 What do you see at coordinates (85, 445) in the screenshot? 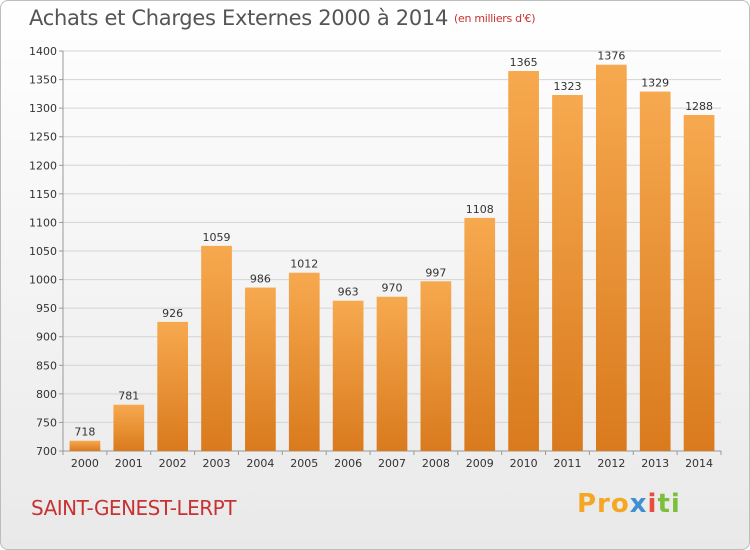
I see `bar-2000` at bounding box center [85, 445].